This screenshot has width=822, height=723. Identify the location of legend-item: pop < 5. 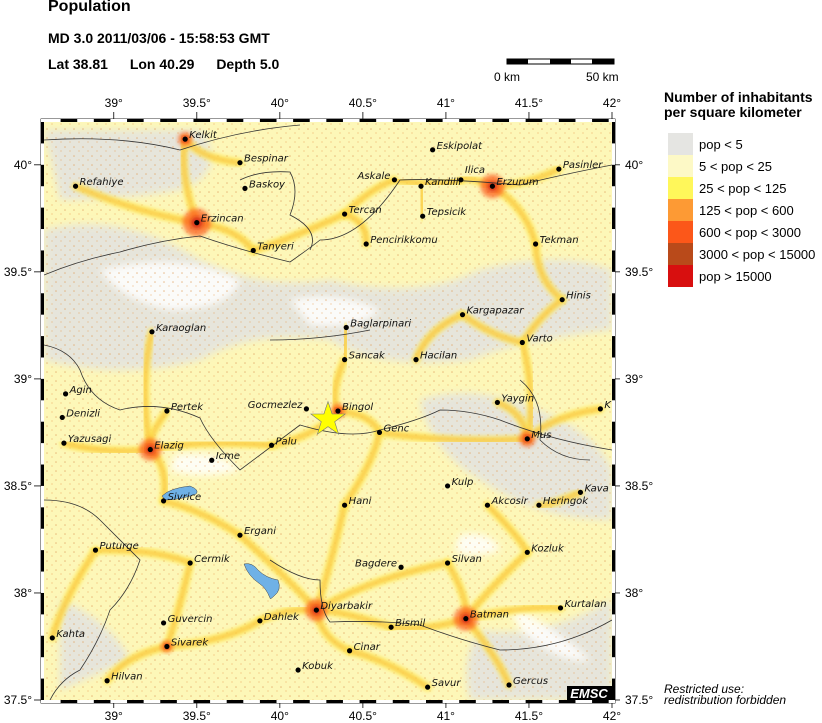
(741, 144).